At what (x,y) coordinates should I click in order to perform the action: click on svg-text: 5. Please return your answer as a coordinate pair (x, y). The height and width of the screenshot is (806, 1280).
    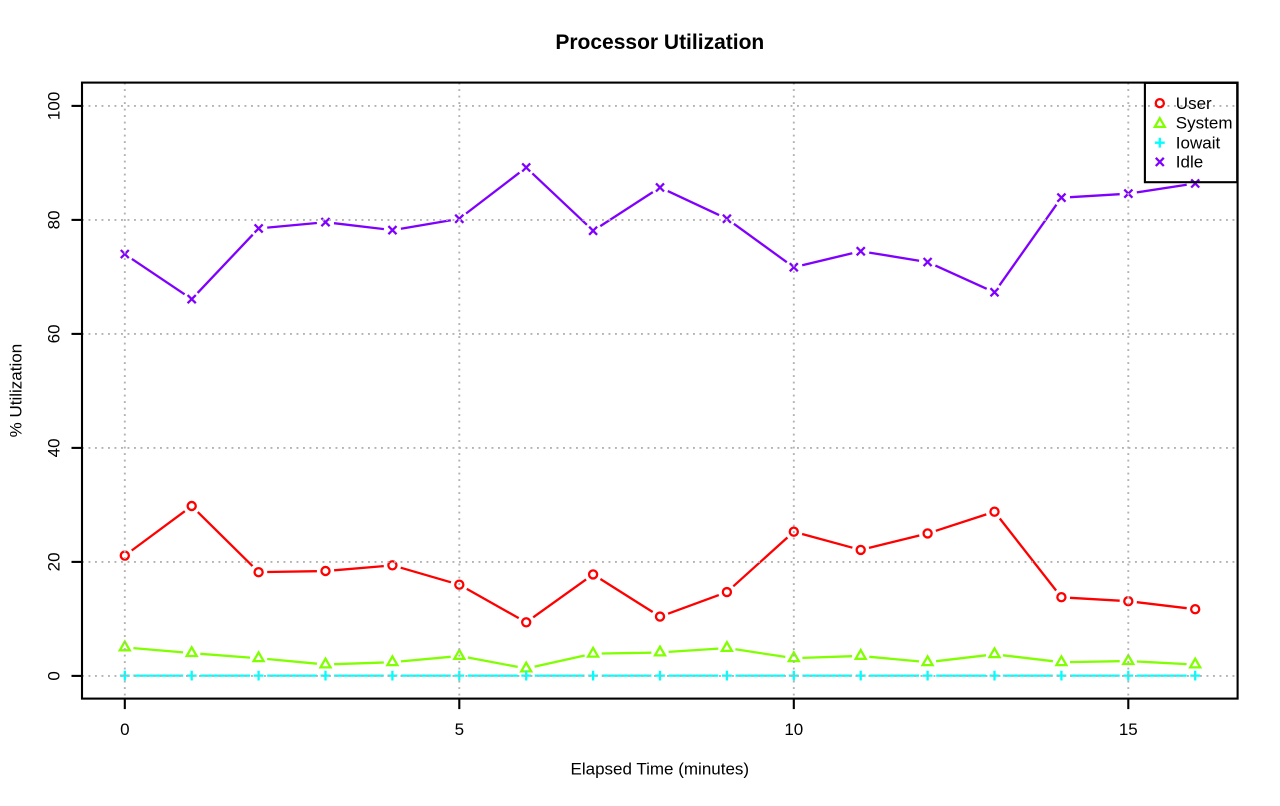
    Looking at the image, I should click on (459, 729).